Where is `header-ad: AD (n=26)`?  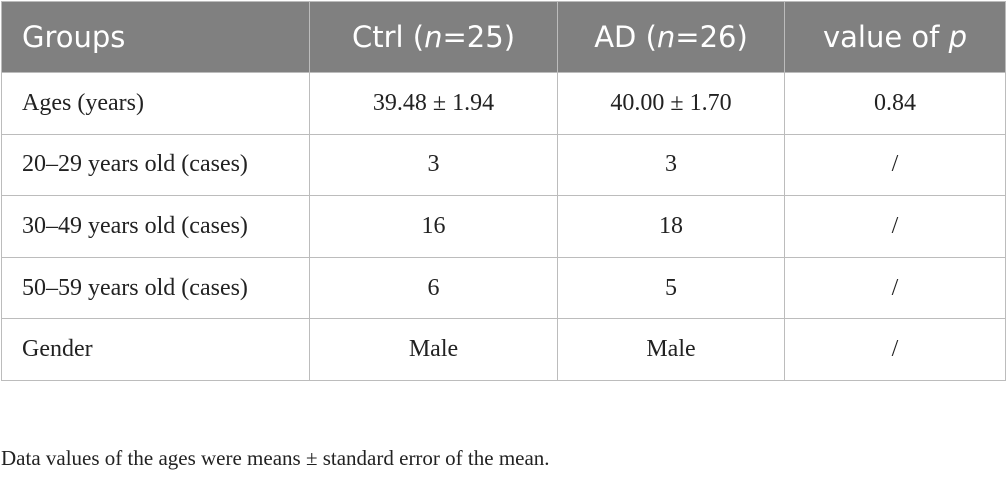
header-ad: AD (n=26) is located at coordinates (671, 37).